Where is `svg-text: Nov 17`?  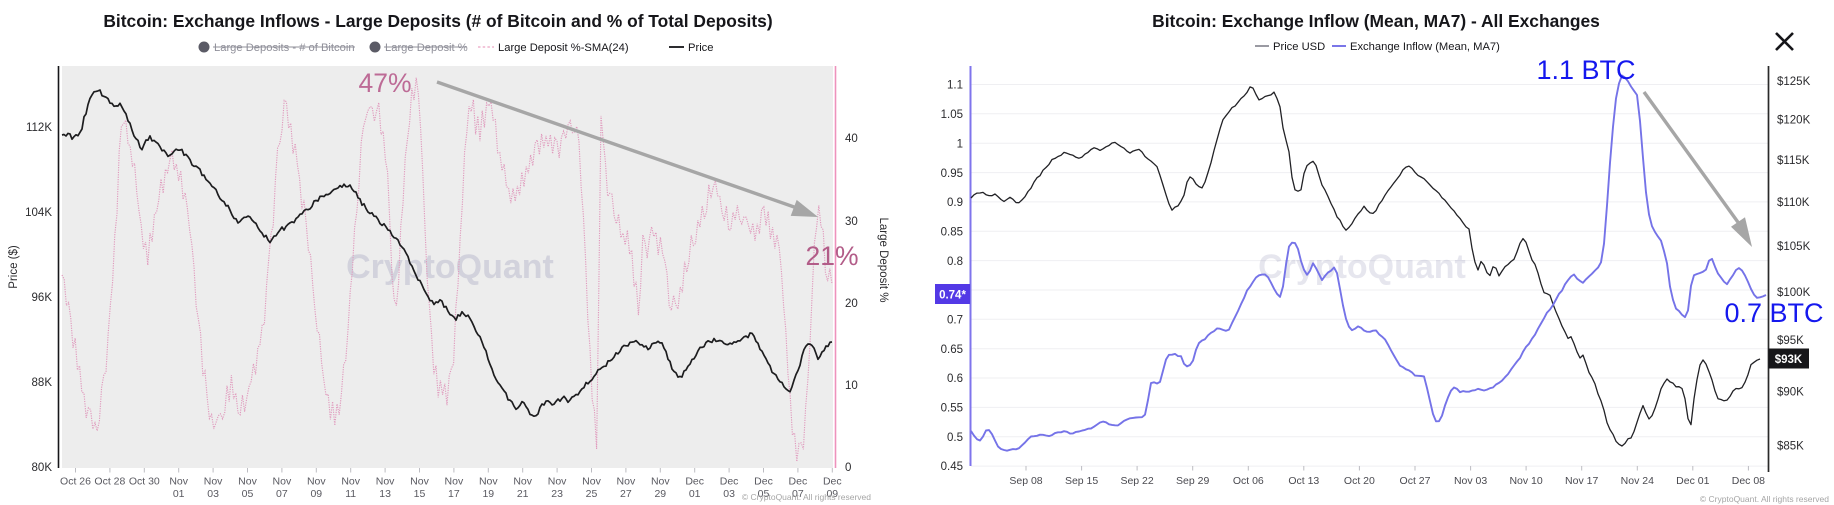
svg-text: Nov 17 is located at coordinates (1581, 481).